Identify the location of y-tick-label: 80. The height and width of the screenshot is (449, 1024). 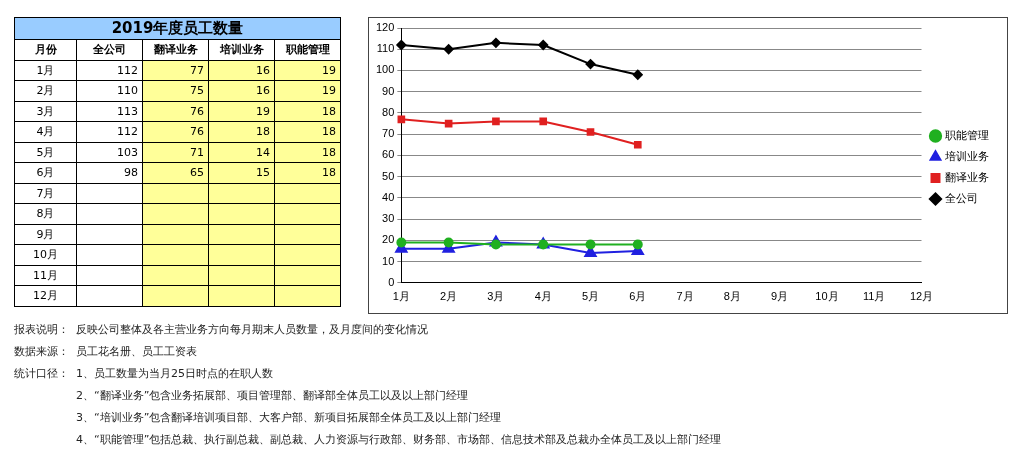
(388, 111).